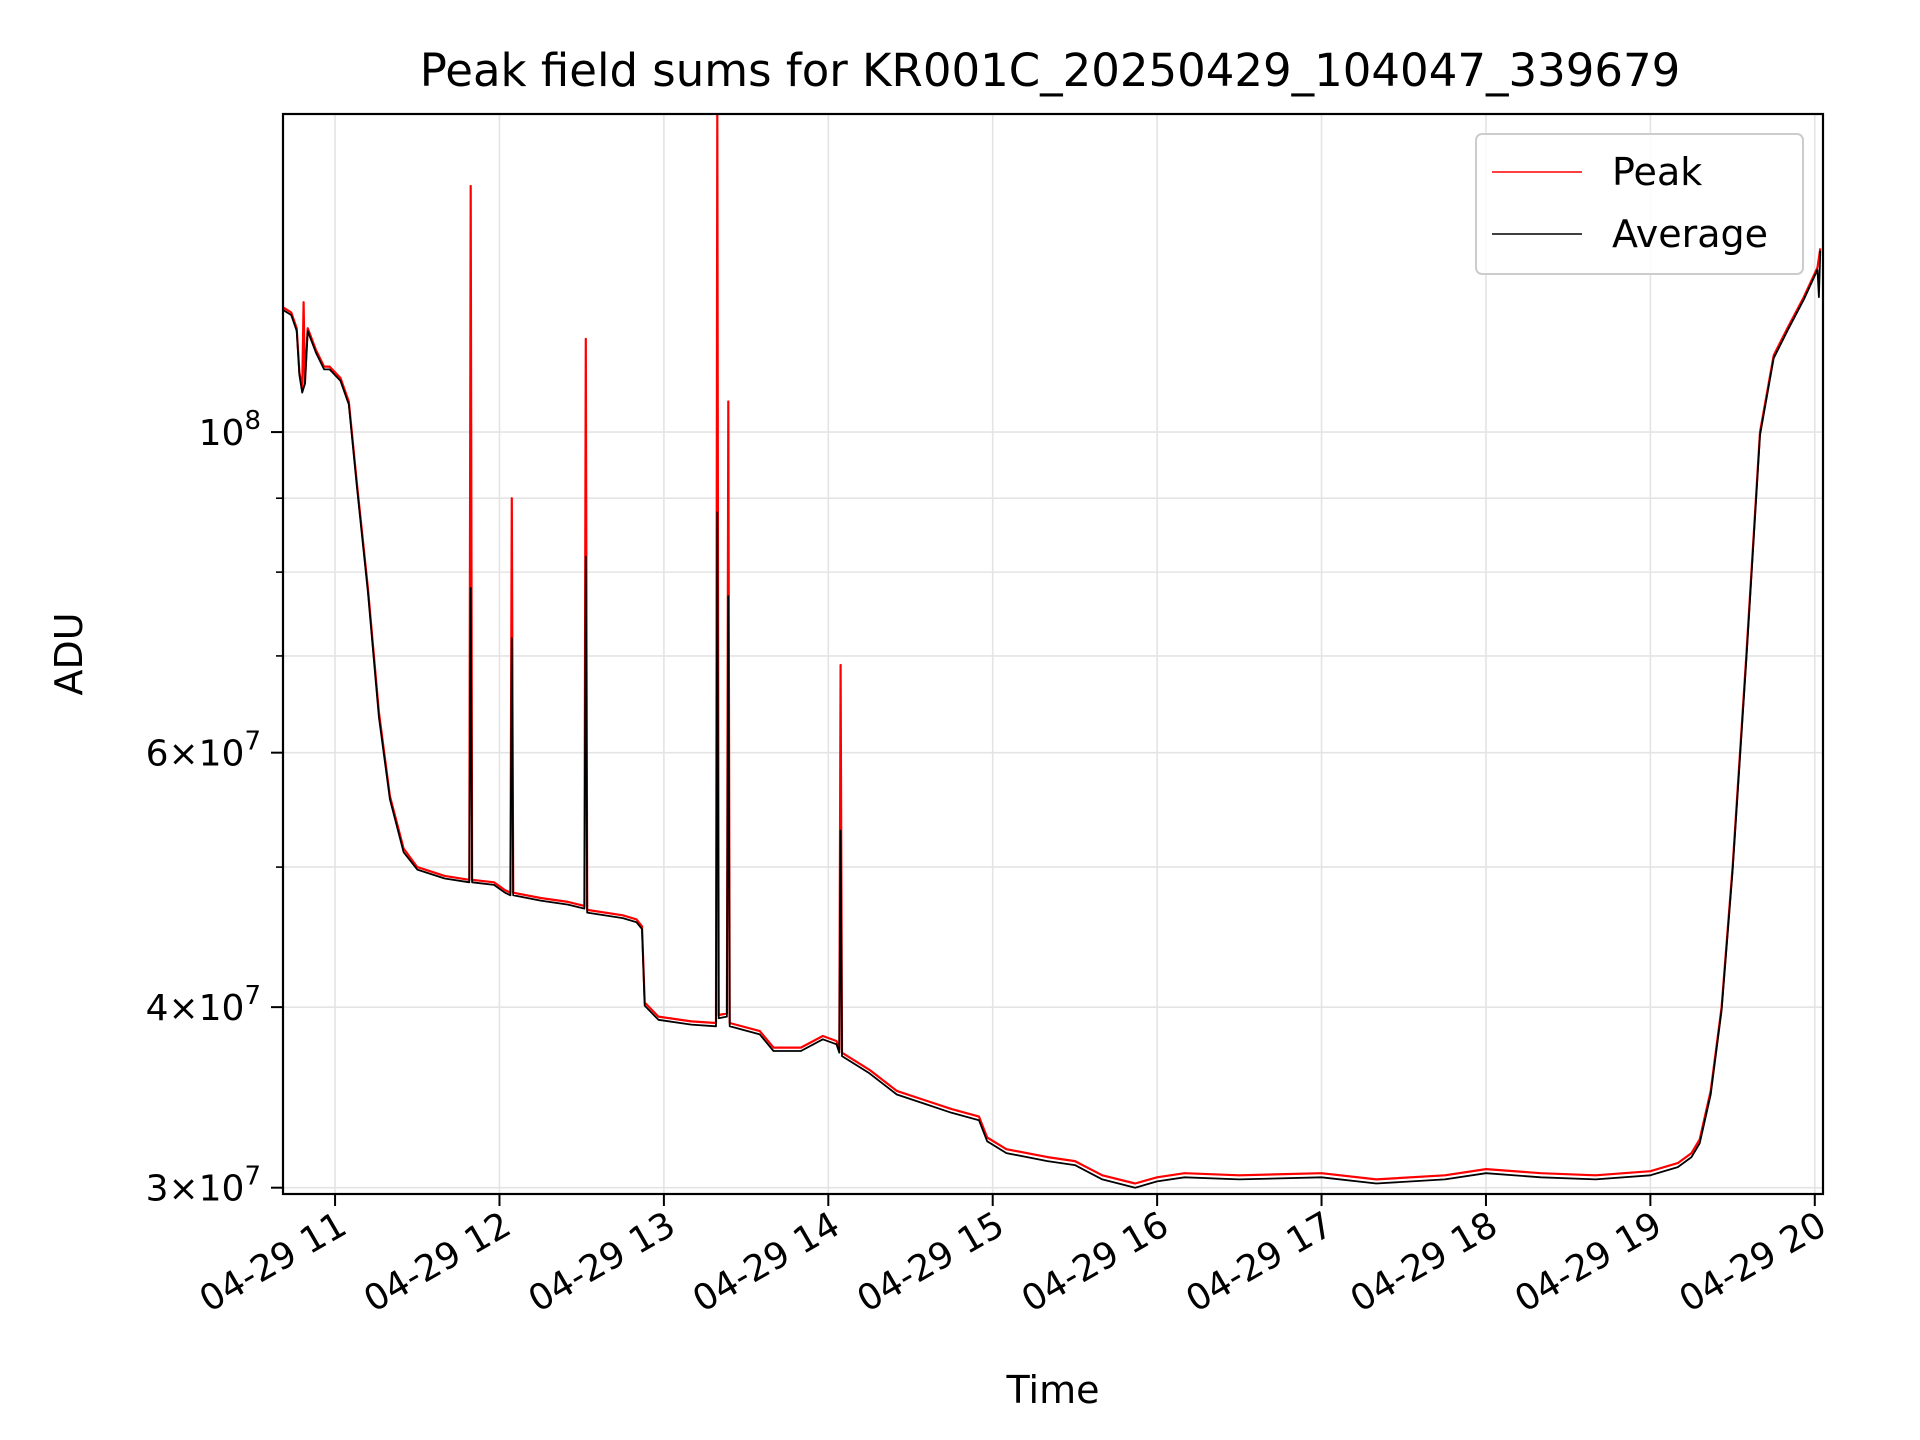 This screenshot has width=1920, height=1440. I want to click on y-tick-label: 6×10⁷, so click(203, 751).